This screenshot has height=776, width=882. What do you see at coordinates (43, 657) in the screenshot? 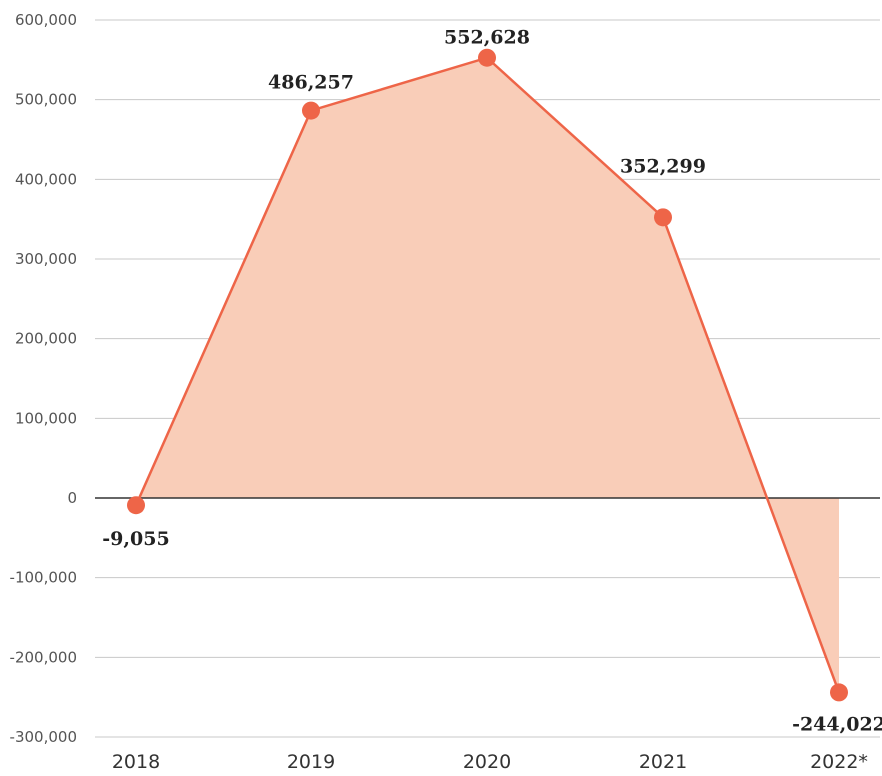
I see `y-tick-label: -200,000` at bounding box center [43, 657].